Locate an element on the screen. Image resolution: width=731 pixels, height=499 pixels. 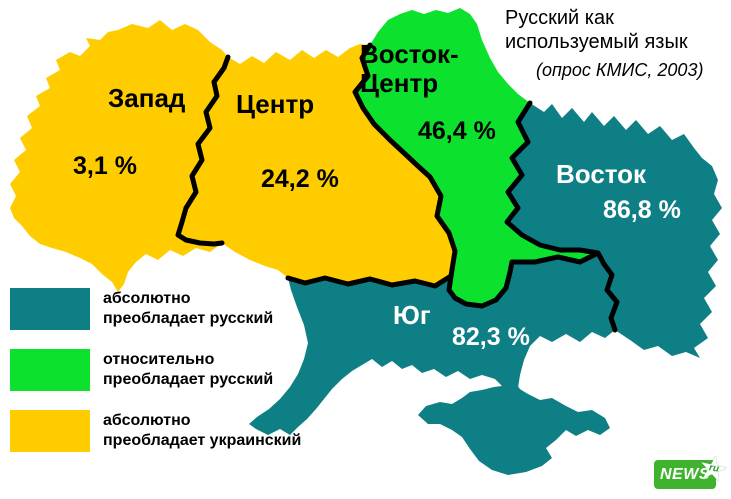
value-centr: 24,2 % is located at coordinates (300, 179).